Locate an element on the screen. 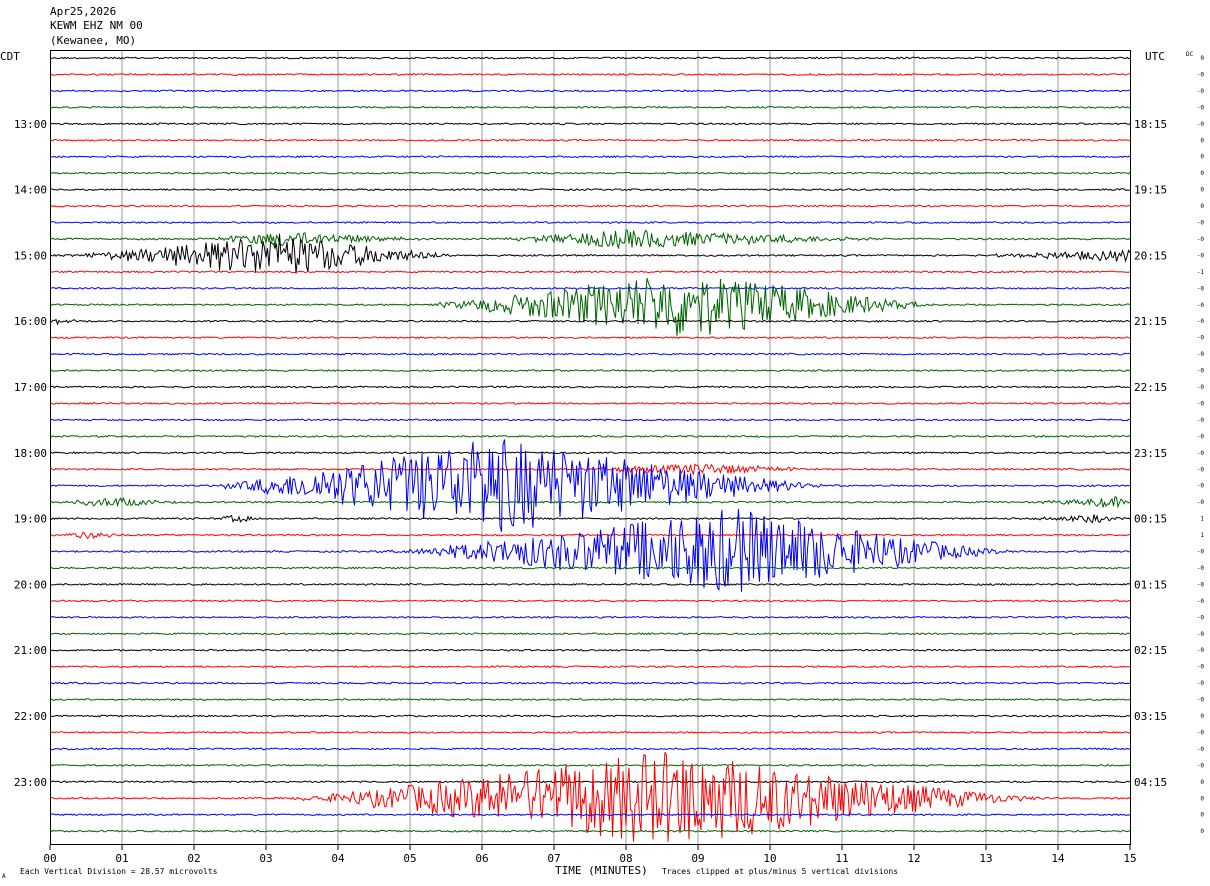  right-hour-label: 04:15 is located at coordinates (1150, 782).